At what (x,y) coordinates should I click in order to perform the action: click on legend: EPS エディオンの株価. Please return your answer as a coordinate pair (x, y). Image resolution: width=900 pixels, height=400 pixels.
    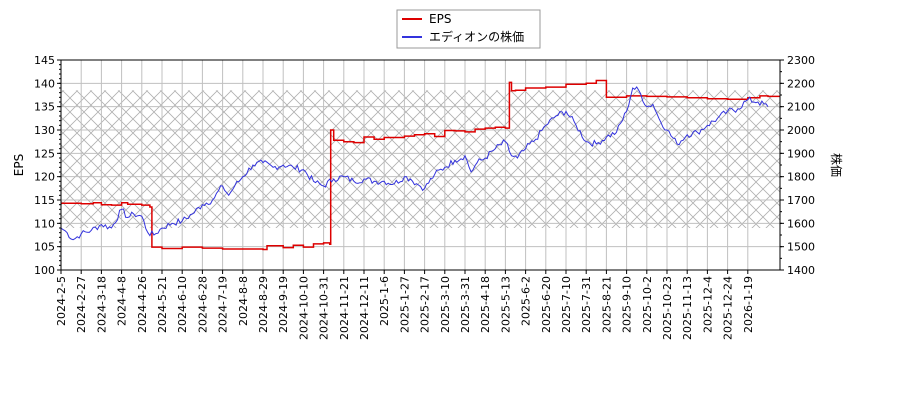
    Looking at the image, I should click on (468, 29).